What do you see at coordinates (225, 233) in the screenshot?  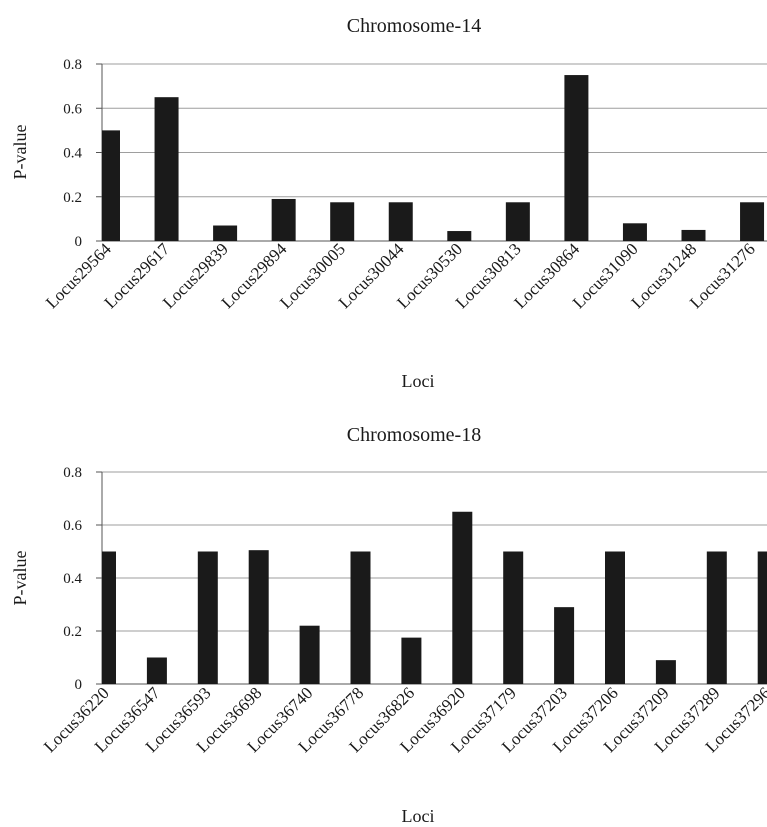 I see `bar-locus29839` at bounding box center [225, 233].